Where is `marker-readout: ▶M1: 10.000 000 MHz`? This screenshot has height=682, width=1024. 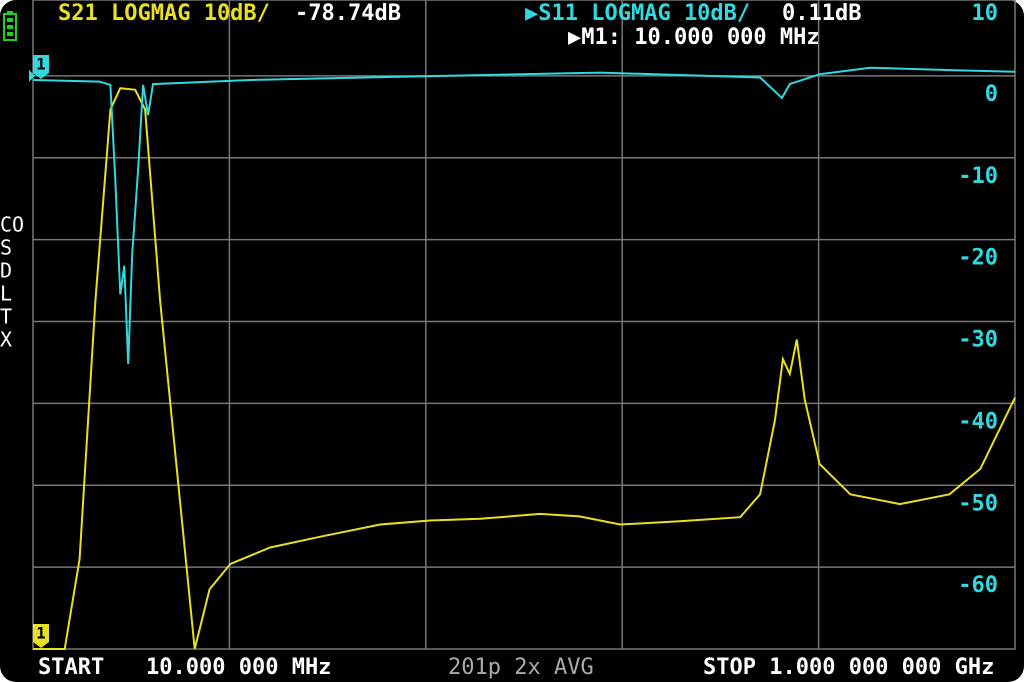 marker-readout: ▶M1: 10.000 000 MHz is located at coordinates (694, 37).